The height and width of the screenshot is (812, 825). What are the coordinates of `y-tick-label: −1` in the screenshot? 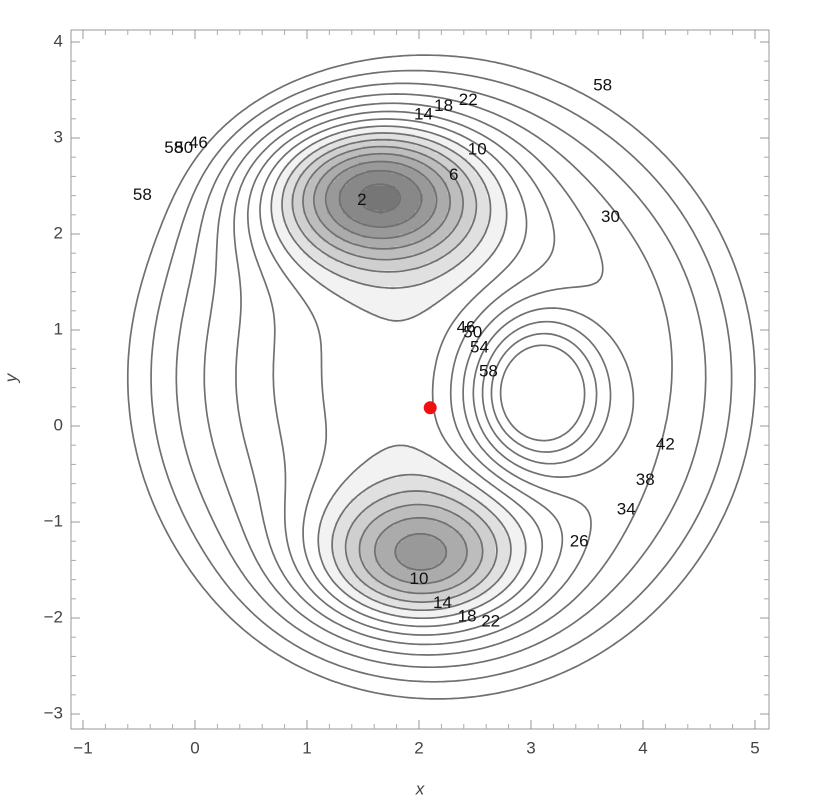 It's located at (53, 521).